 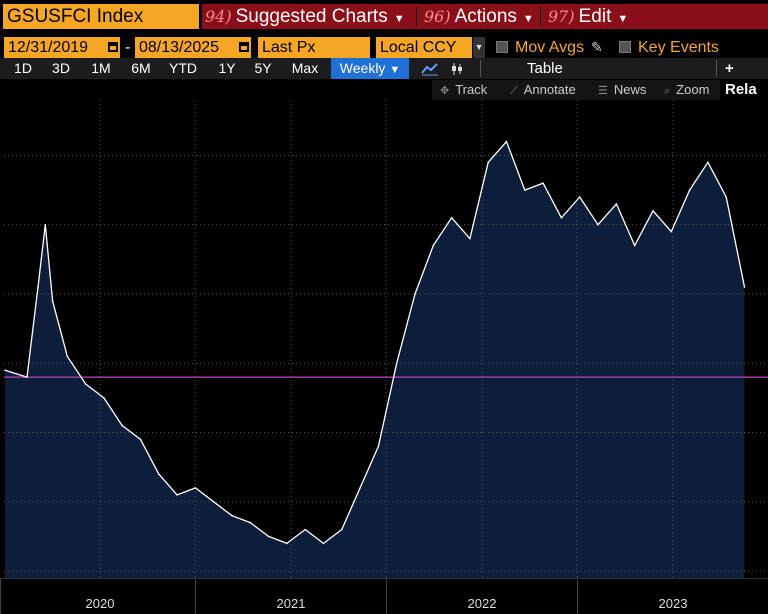 What do you see at coordinates (625, 47) in the screenshot?
I see `key-events-checkbox` at bounding box center [625, 47].